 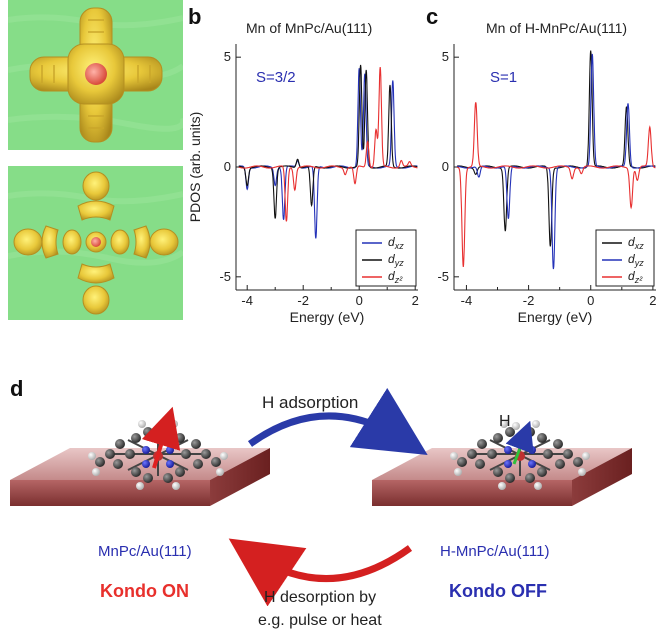 What do you see at coordinates (557, 28) in the screenshot?
I see `panel-c-title: Mn of H-MnPc/Au(111)` at bounding box center [557, 28].